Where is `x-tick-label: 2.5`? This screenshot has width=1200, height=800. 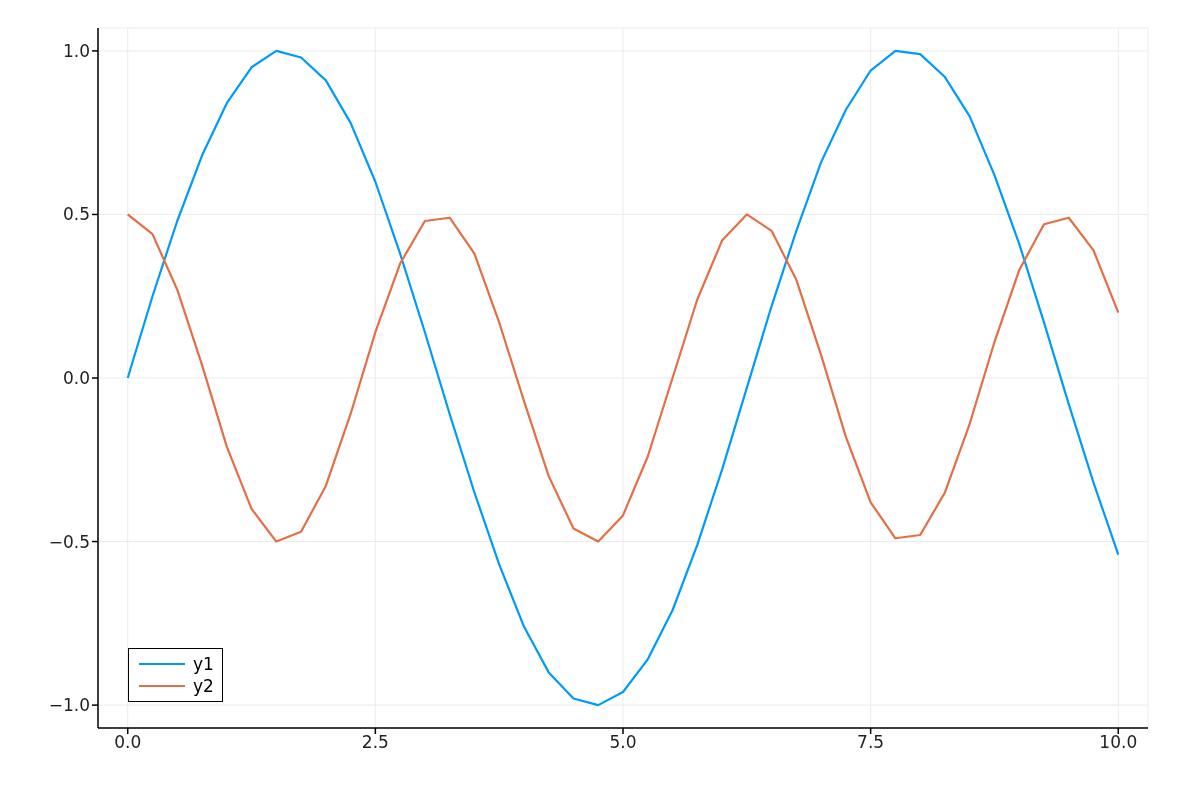 x-tick-label: 2.5 is located at coordinates (375, 742).